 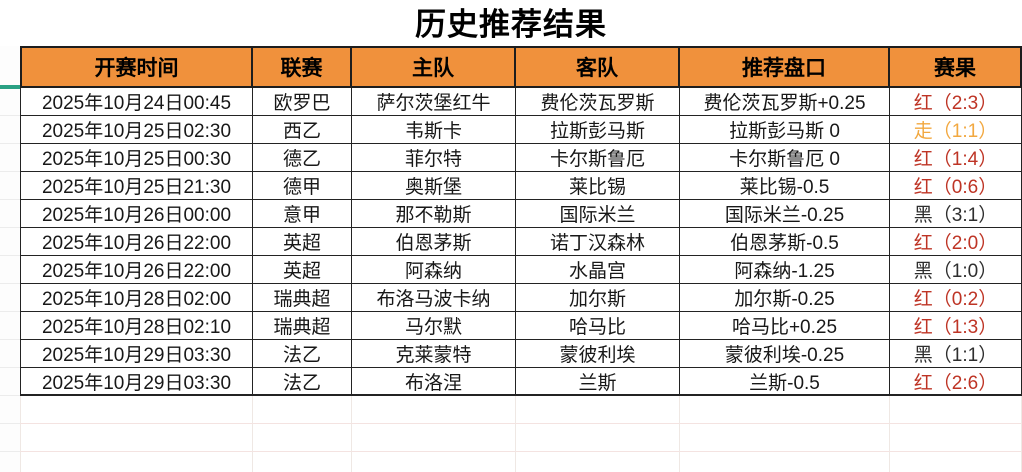 I want to click on cell-league: 德乙, so click(x=302, y=158).